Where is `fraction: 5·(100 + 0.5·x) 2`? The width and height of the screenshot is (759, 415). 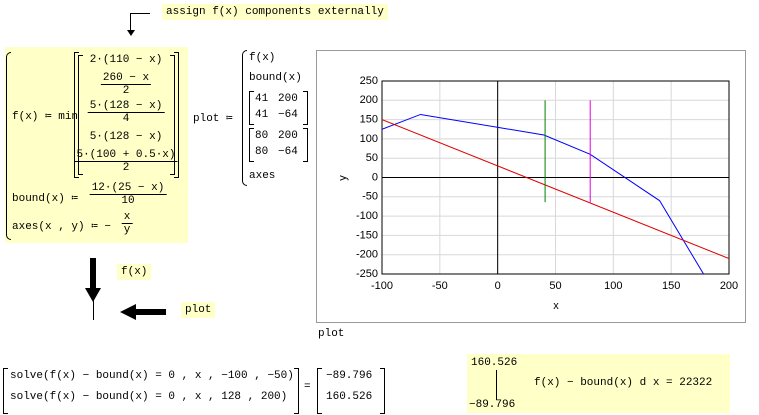 fraction: 5·(100 + 0.5·x) 2 is located at coordinates (126, 161).